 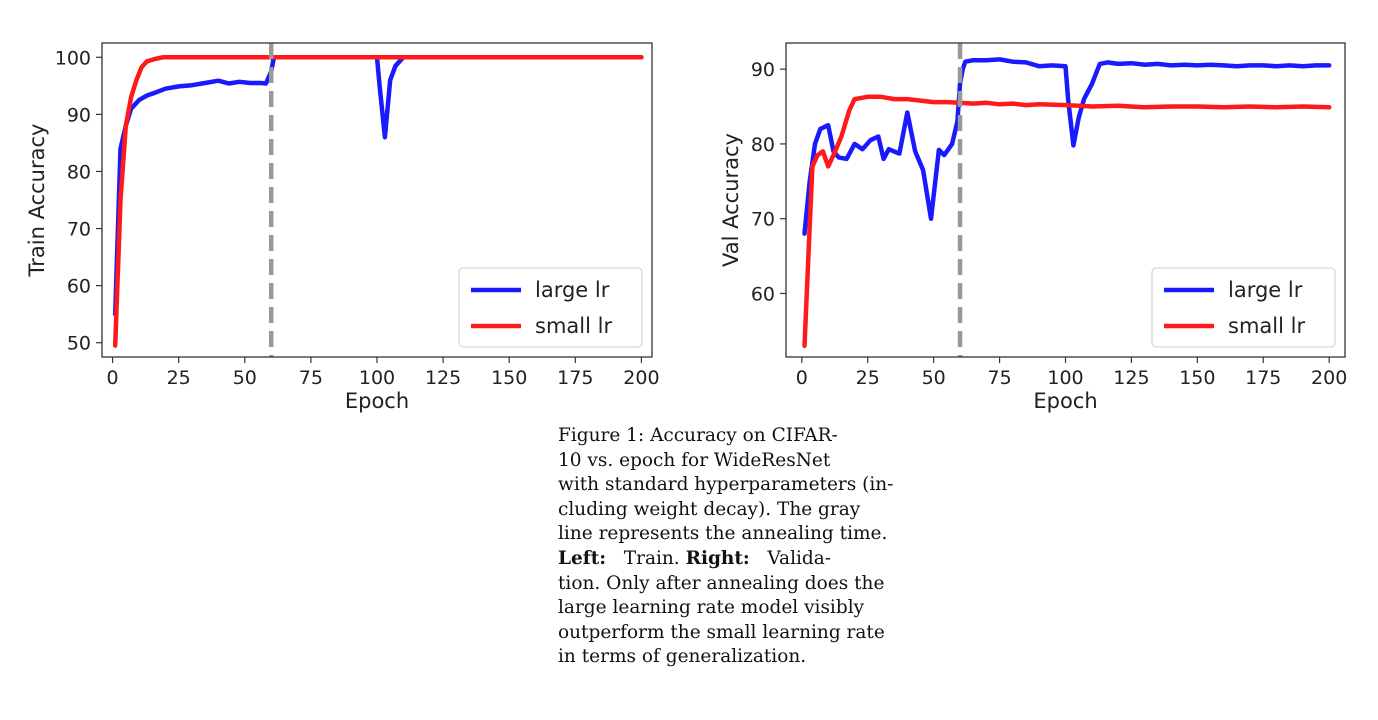 What do you see at coordinates (723, 534) in the screenshot?
I see `caption-line: line represents the annealing time.` at bounding box center [723, 534].